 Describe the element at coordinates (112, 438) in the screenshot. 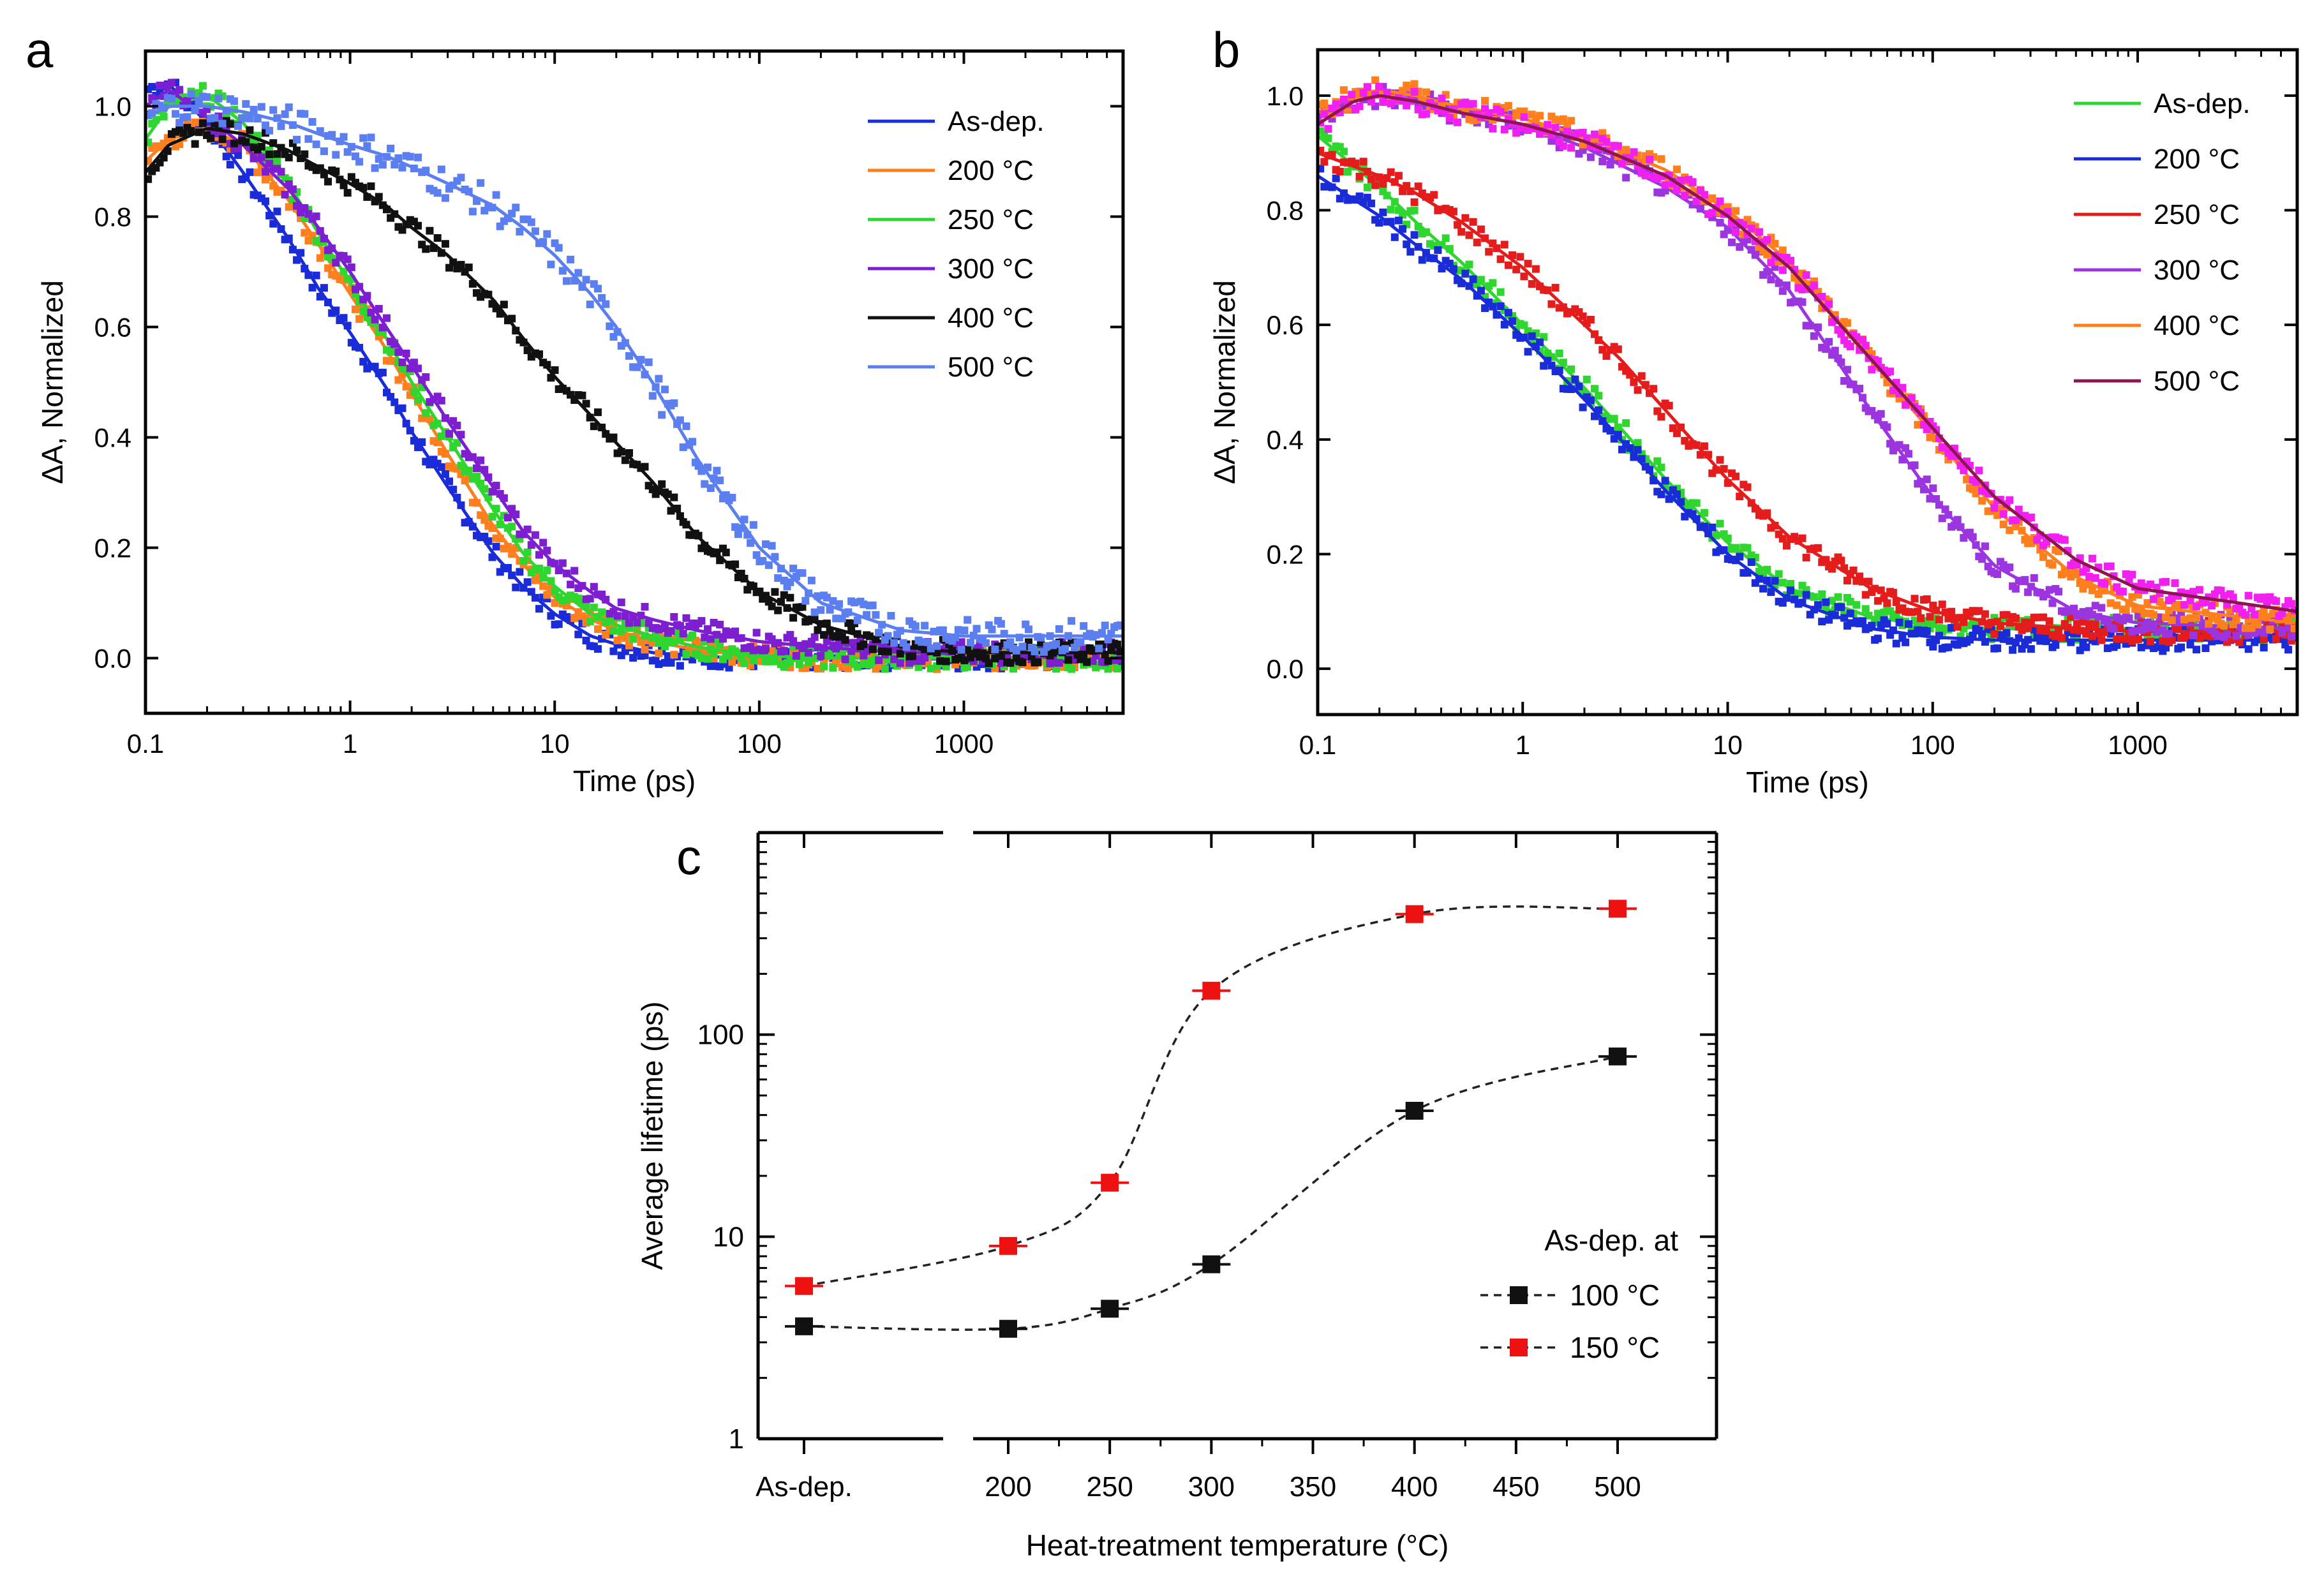

I see `y-tick-label: 0.4` at that location.